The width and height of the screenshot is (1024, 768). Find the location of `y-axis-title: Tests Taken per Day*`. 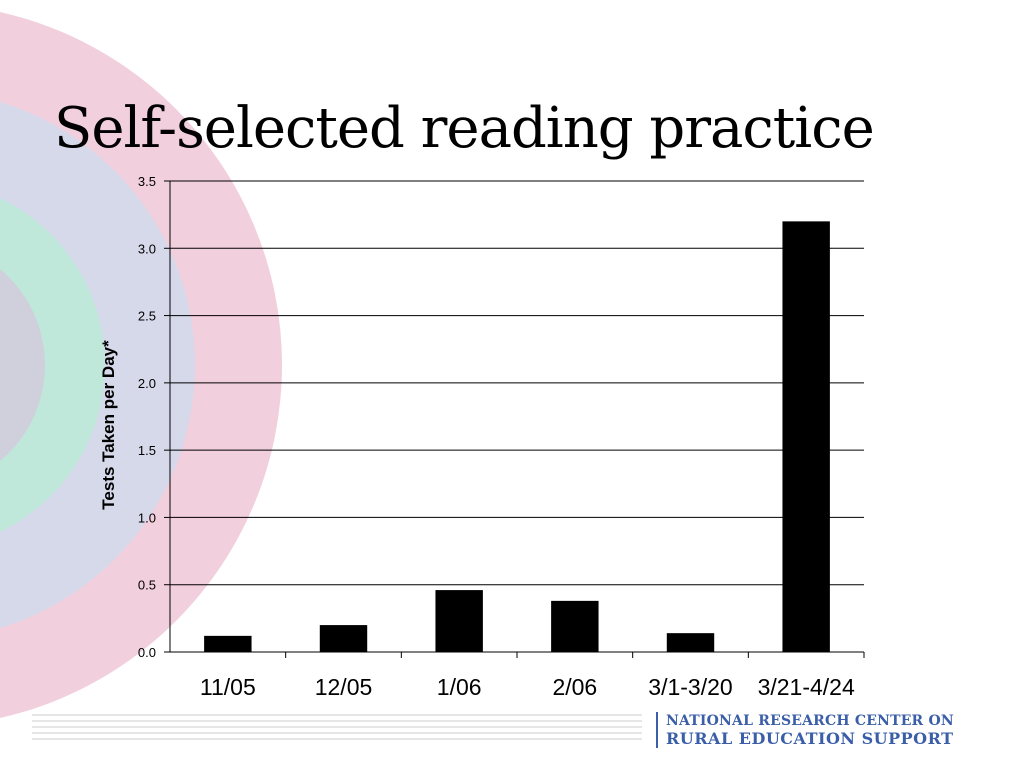

y-axis-title: Tests Taken per Day* is located at coordinates (108, 425).